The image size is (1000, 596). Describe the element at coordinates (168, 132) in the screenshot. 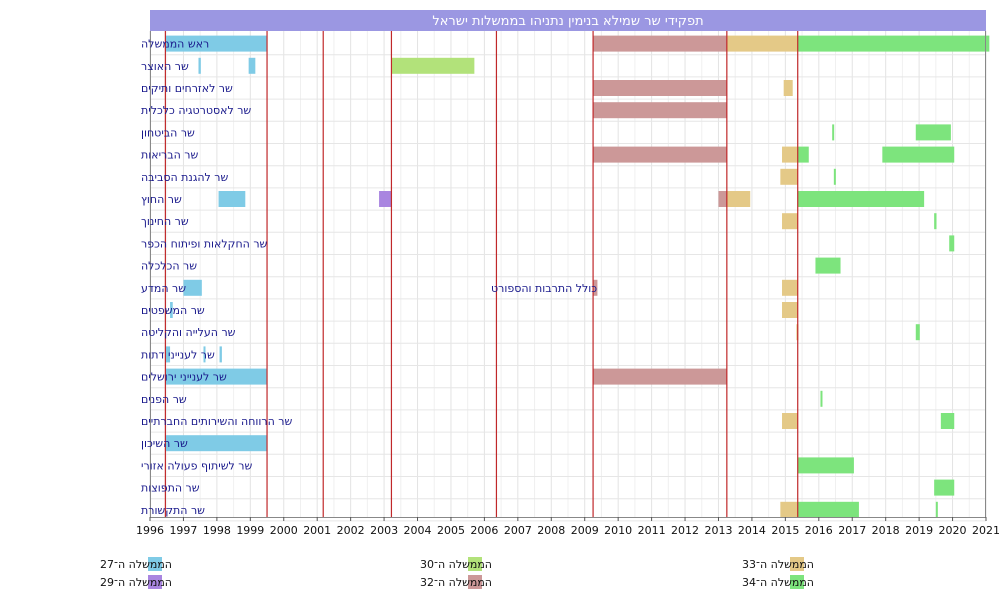

I see `row-label-4: שר הביטחון` at that location.